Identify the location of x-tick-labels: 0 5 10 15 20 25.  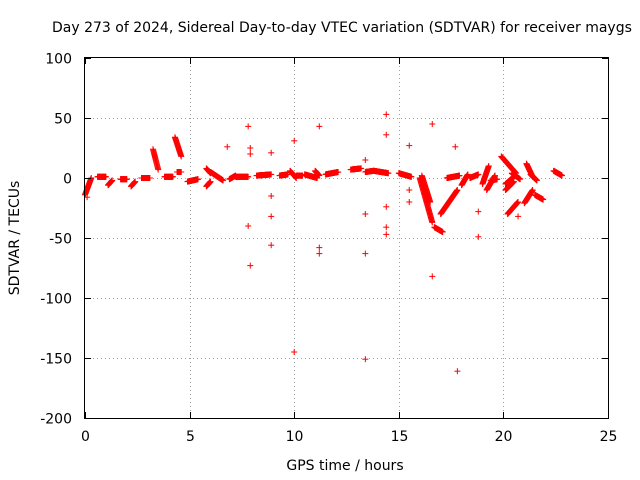
(349, 437).